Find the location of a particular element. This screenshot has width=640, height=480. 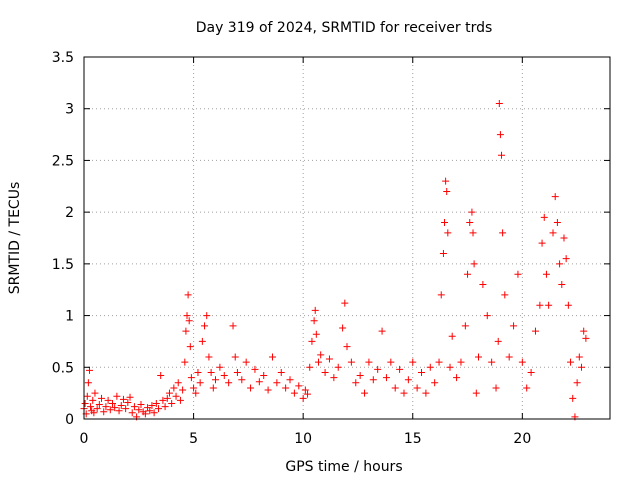

y-tick-label: 0.5 is located at coordinates (63, 368).